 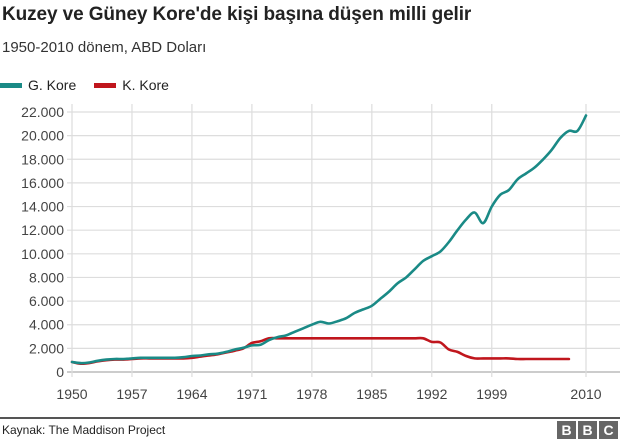 What do you see at coordinates (11, 85) in the screenshot?
I see `legend-swatch-south-korea` at bounding box center [11, 85].